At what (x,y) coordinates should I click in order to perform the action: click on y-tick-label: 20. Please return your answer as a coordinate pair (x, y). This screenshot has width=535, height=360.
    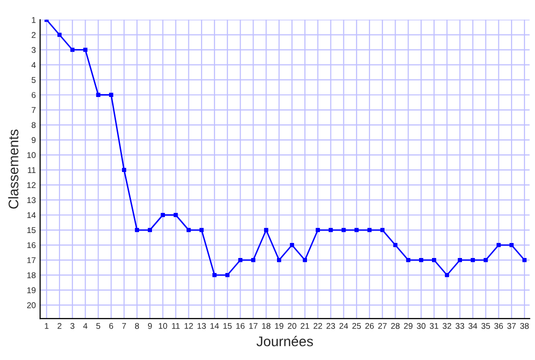
    Looking at the image, I should click on (31, 305).